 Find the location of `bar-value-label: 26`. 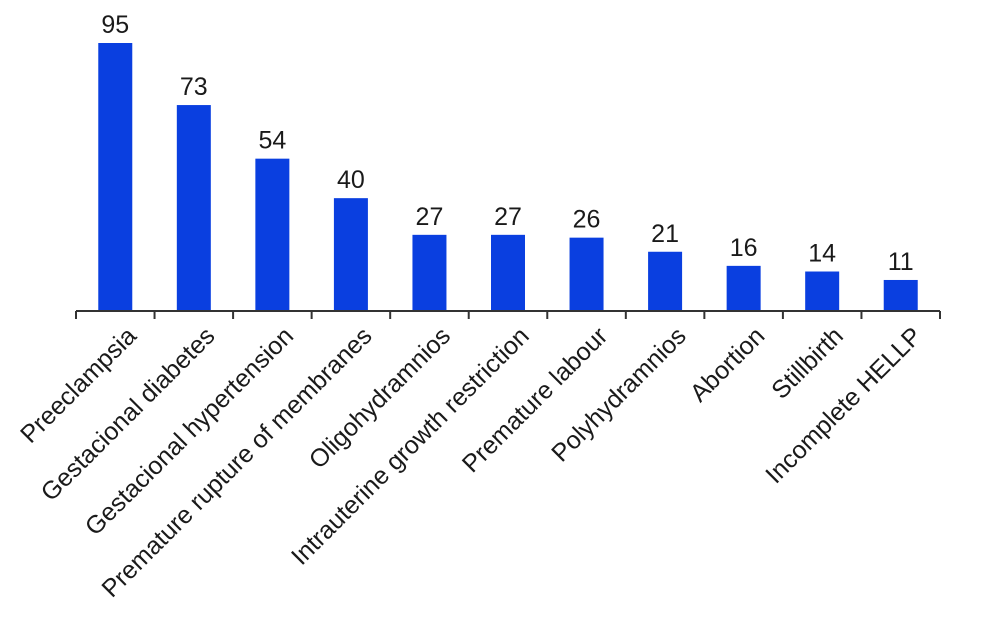

bar-value-label: 26 is located at coordinates (587, 220).